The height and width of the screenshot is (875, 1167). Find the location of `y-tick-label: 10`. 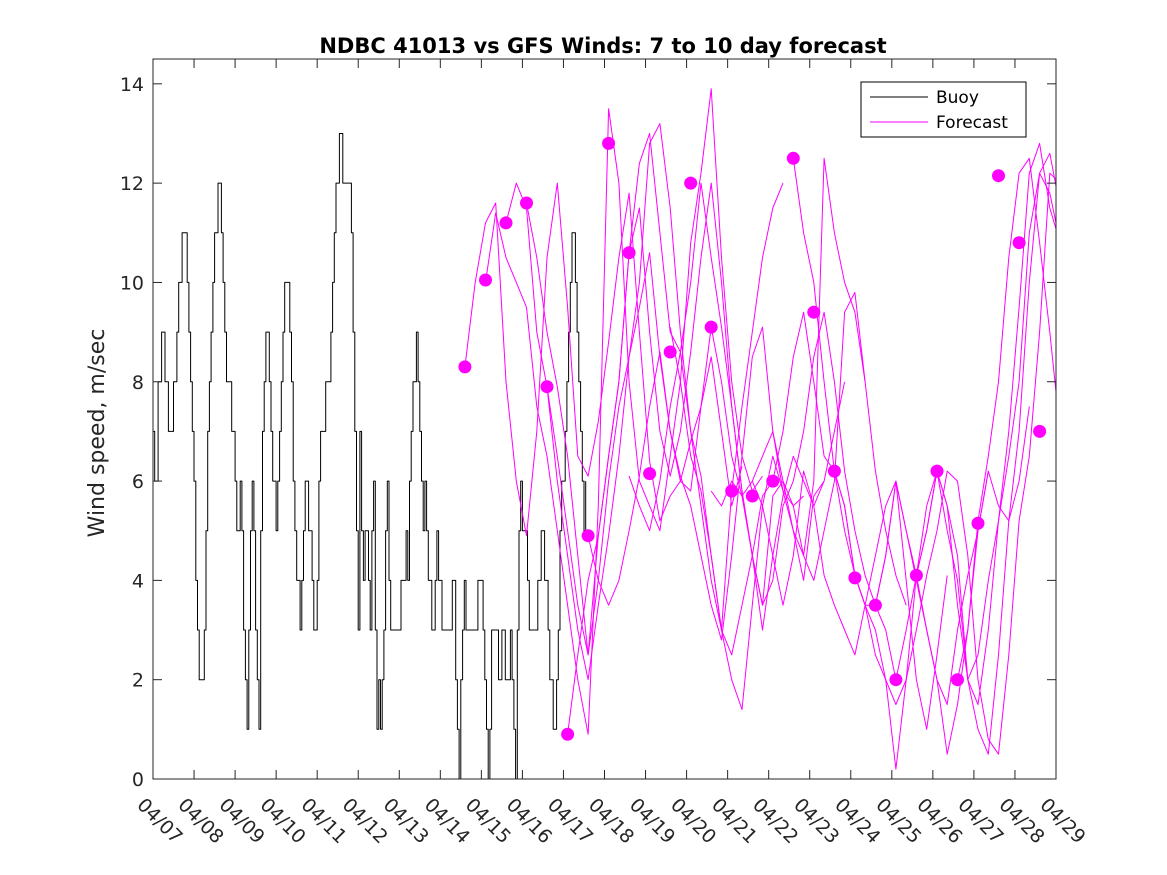

y-tick-label: 10 is located at coordinates (132, 283).